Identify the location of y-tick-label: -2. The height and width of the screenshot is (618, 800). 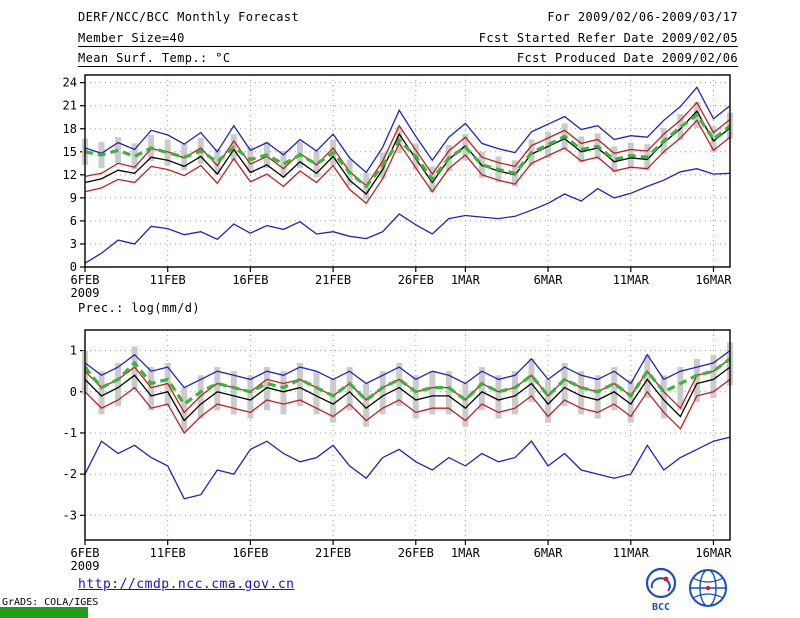
(70, 474).